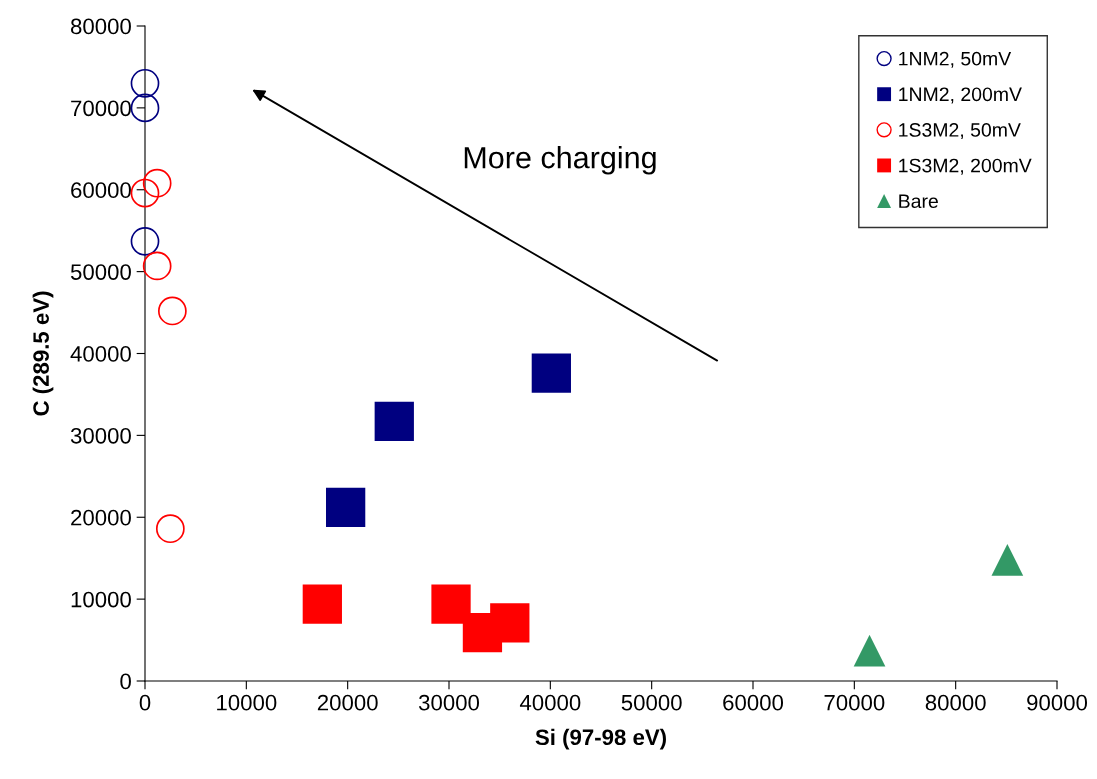  I want to click on legend-label: 1NM2, 50mV, so click(955, 59).